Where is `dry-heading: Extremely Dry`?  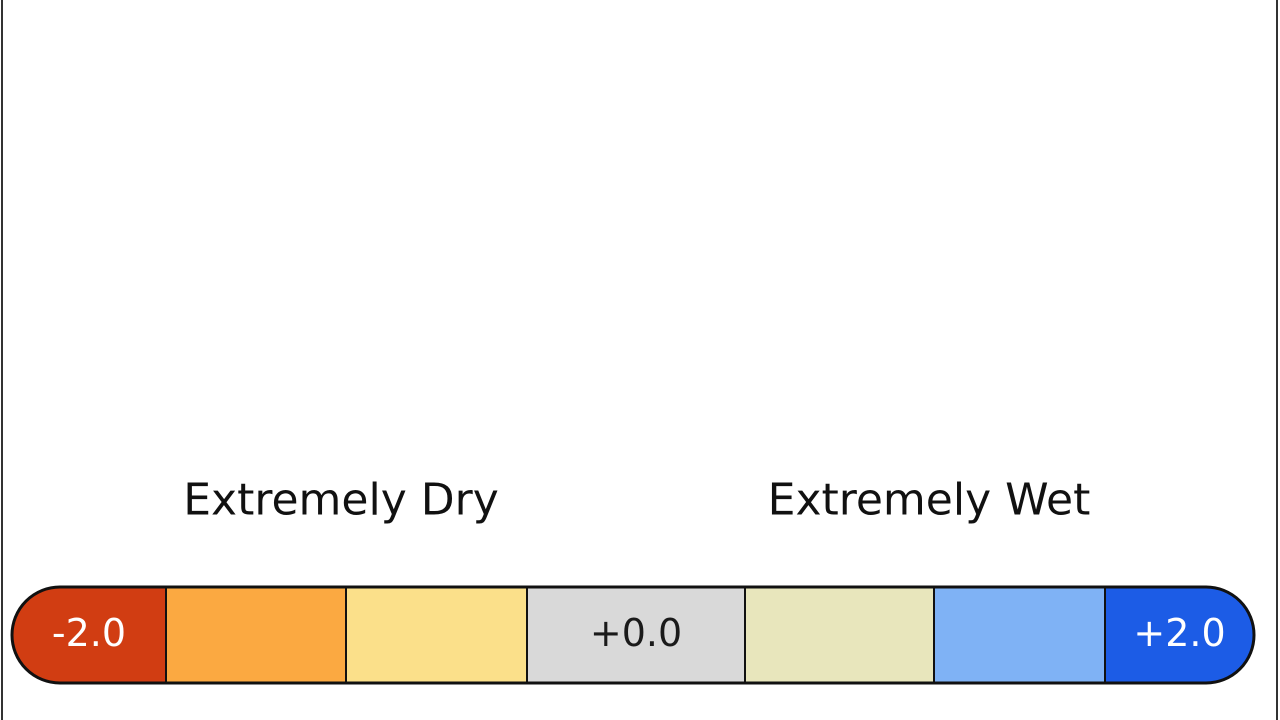 dry-heading: Extremely Dry is located at coordinates (340, 500).